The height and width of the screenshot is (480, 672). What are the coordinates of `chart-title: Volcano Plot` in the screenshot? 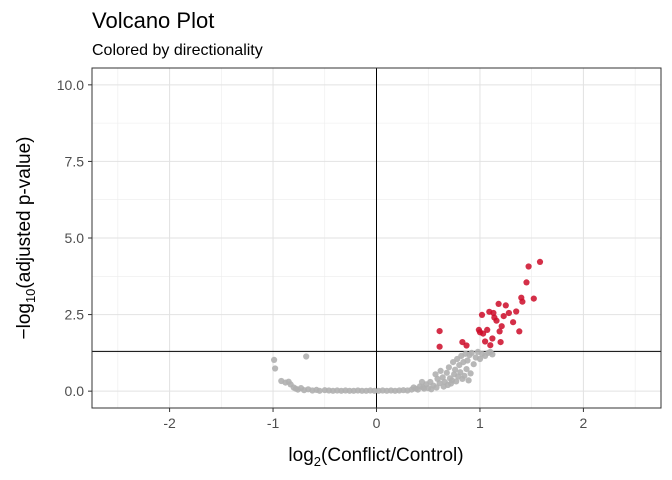 It's located at (153, 20).